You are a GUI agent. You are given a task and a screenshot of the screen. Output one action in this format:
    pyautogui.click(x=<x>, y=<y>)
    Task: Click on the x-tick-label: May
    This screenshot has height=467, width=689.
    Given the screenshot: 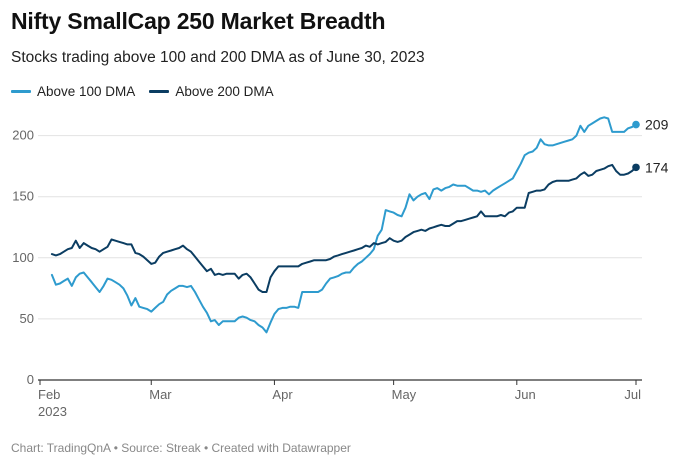 What is the action you would take?
    pyautogui.click(x=404, y=394)
    